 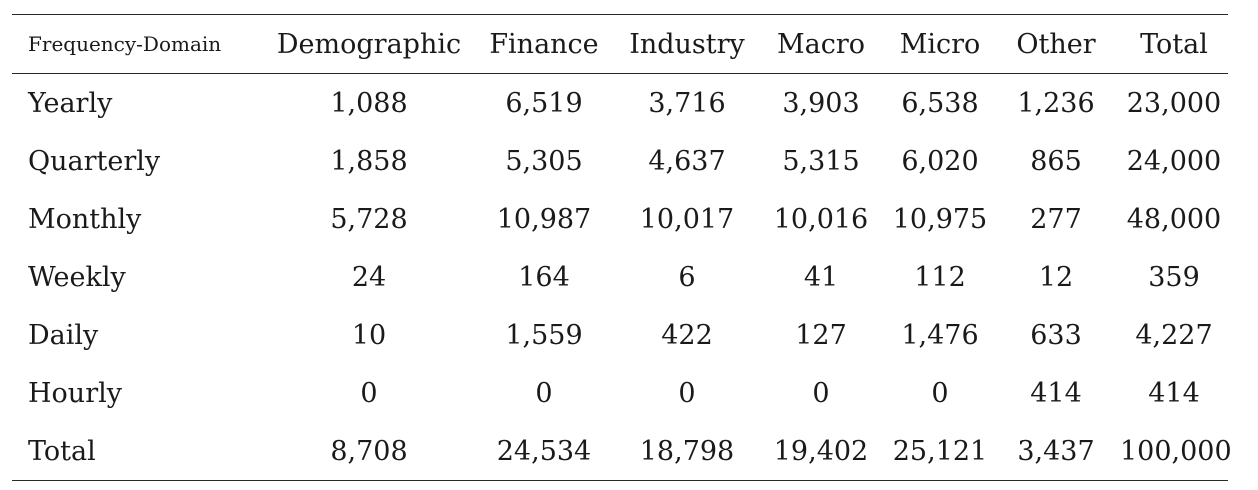 What do you see at coordinates (369, 335) in the screenshot?
I see `table-cell: 10` at bounding box center [369, 335].